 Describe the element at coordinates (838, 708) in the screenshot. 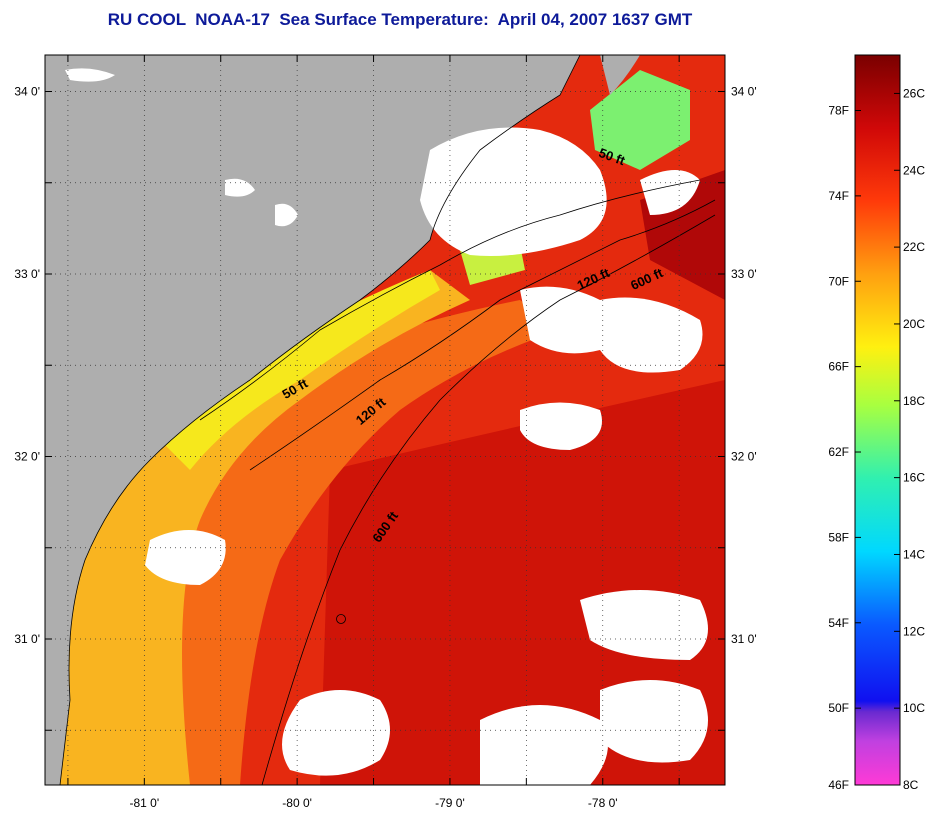

I see `colorbar-f-label: 50F` at that location.